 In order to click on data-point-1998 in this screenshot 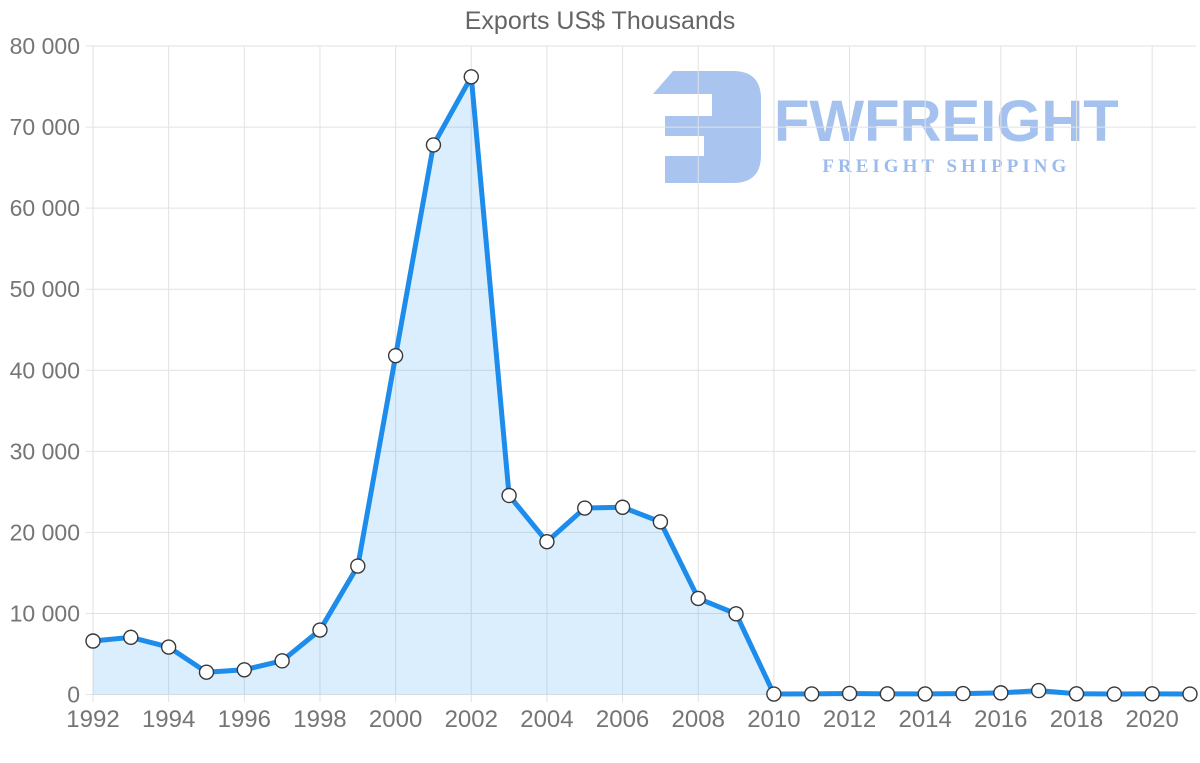, I will do `click(320, 630)`.